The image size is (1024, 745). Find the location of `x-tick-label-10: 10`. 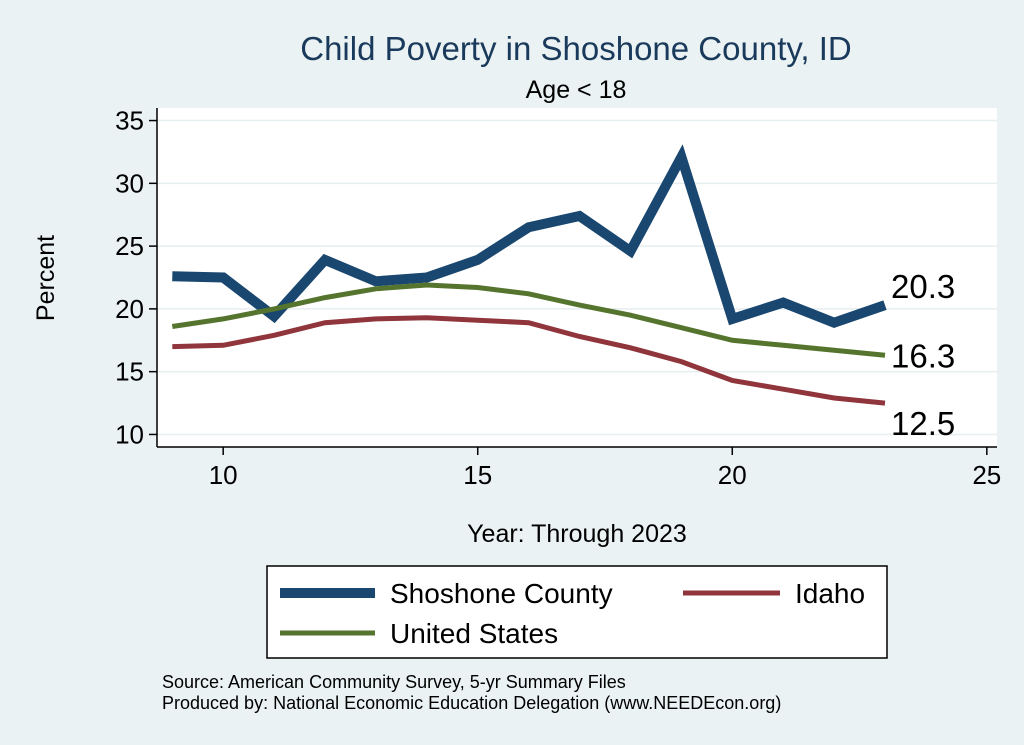

x-tick-label-10: 10 is located at coordinates (223, 475).